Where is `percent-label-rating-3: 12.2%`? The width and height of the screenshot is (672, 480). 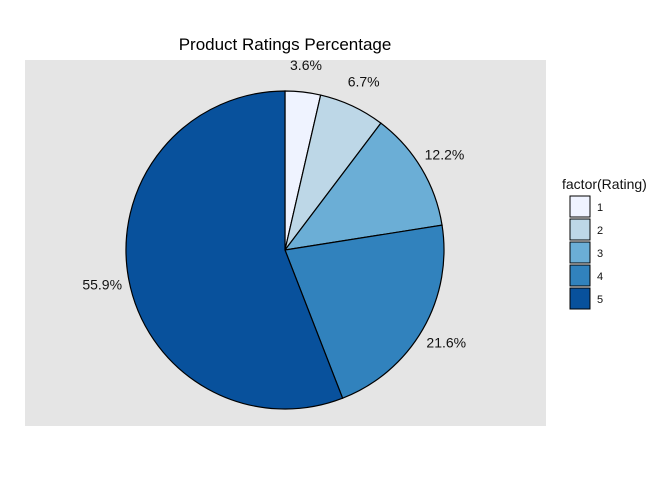 percent-label-rating-3: 12.2% is located at coordinates (445, 154).